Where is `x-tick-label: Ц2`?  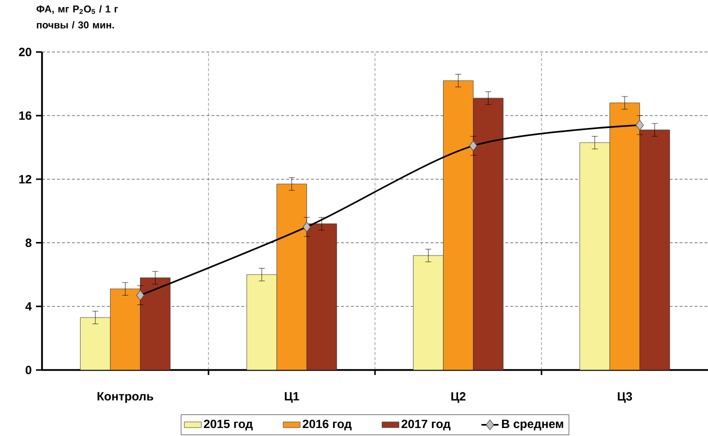
x-tick-label: Ц2 is located at coordinates (458, 397).